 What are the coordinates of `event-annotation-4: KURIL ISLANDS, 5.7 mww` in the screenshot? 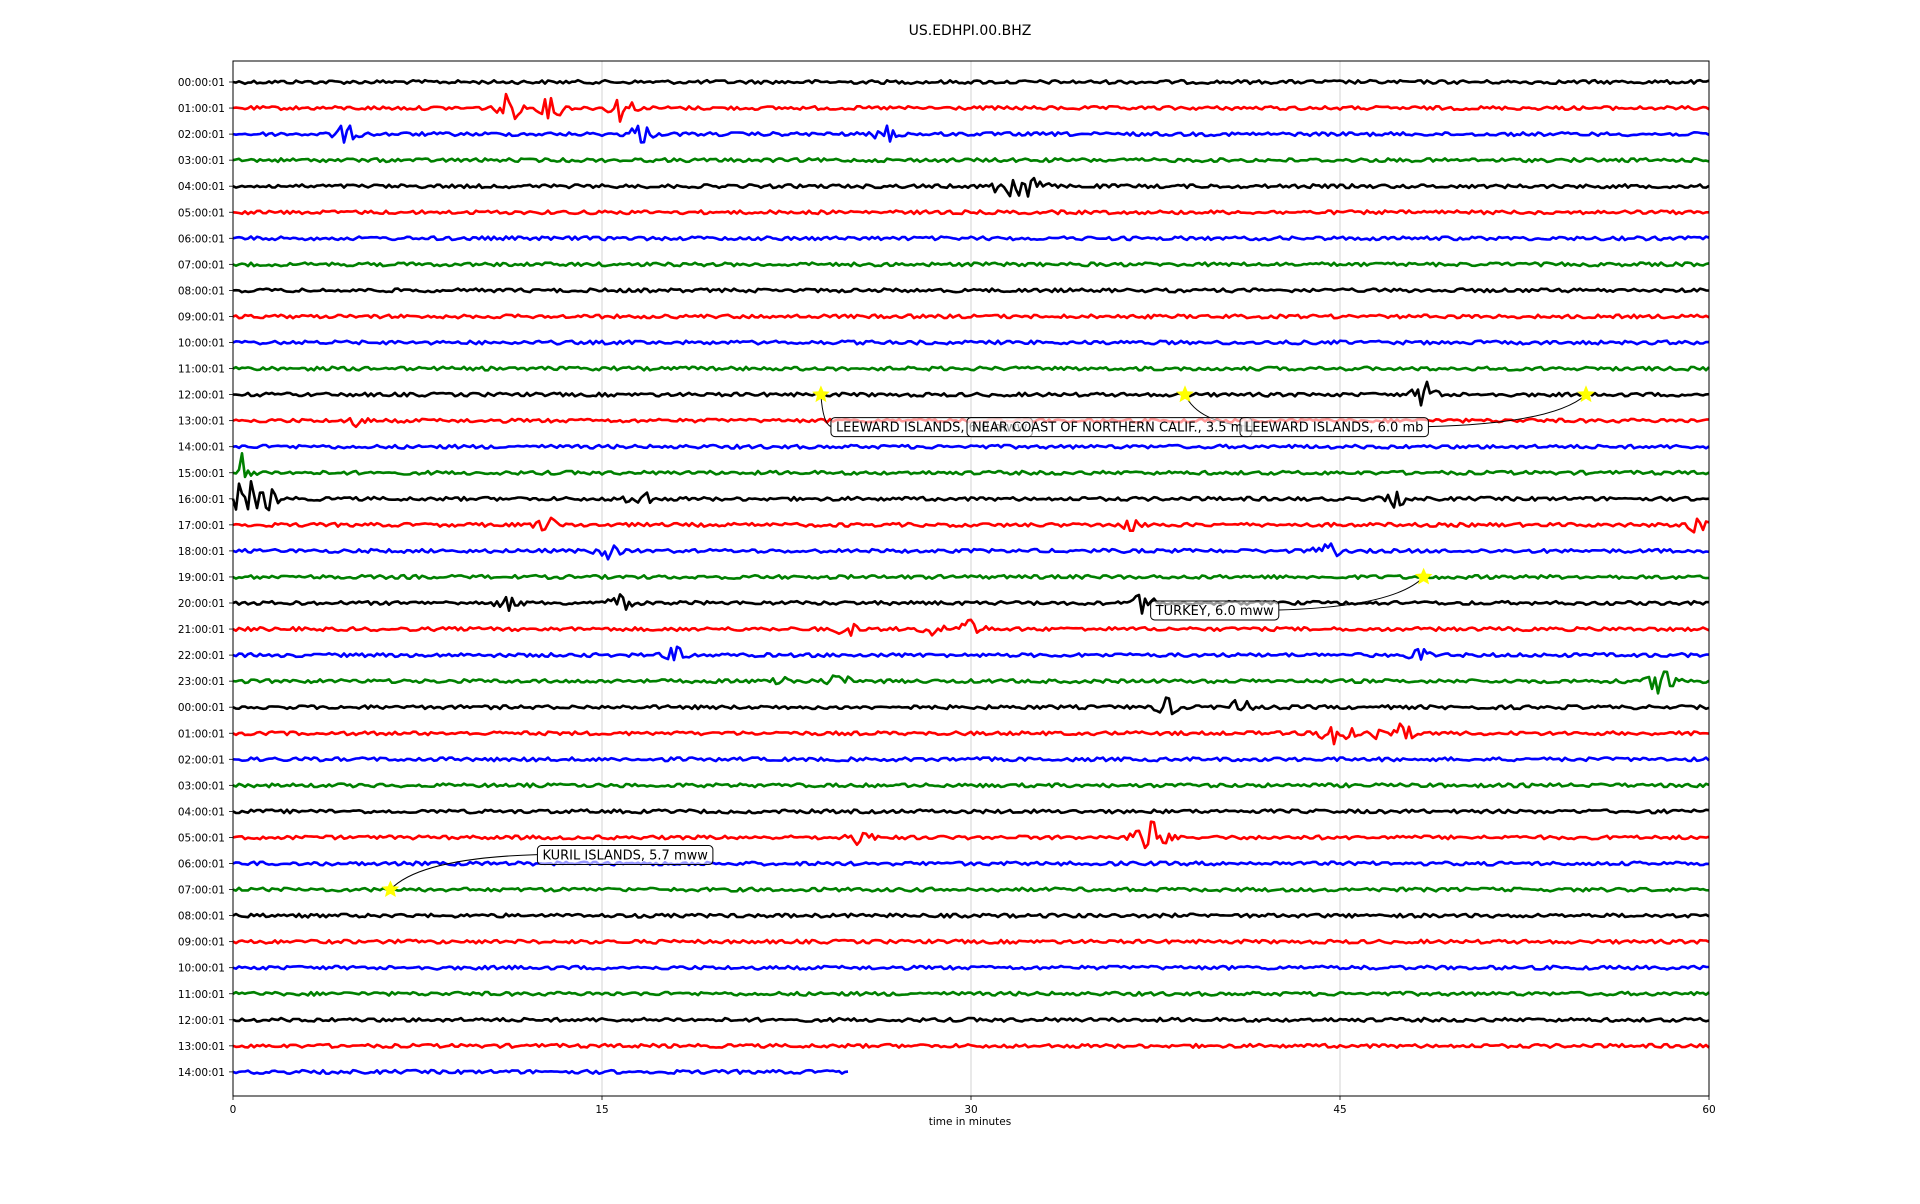 It's located at (547, 871).